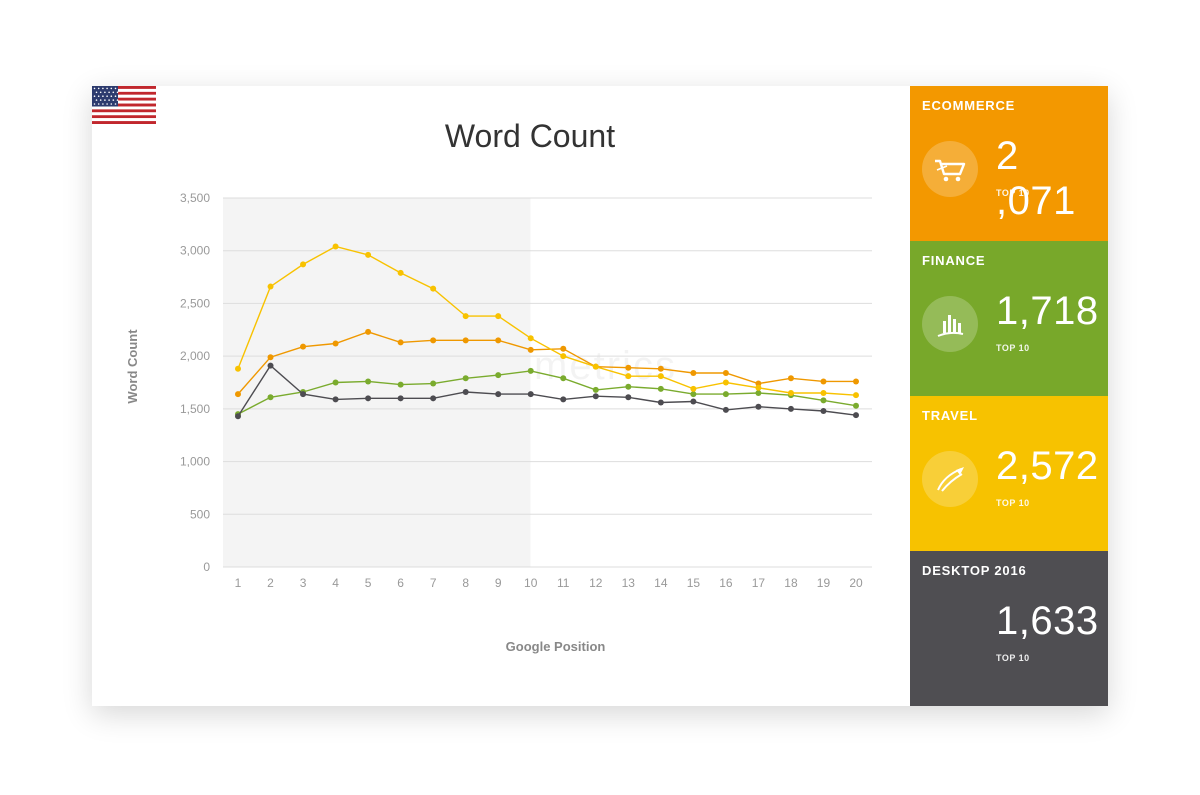  I want to click on x-tick-label: 5, so click(368, 583).